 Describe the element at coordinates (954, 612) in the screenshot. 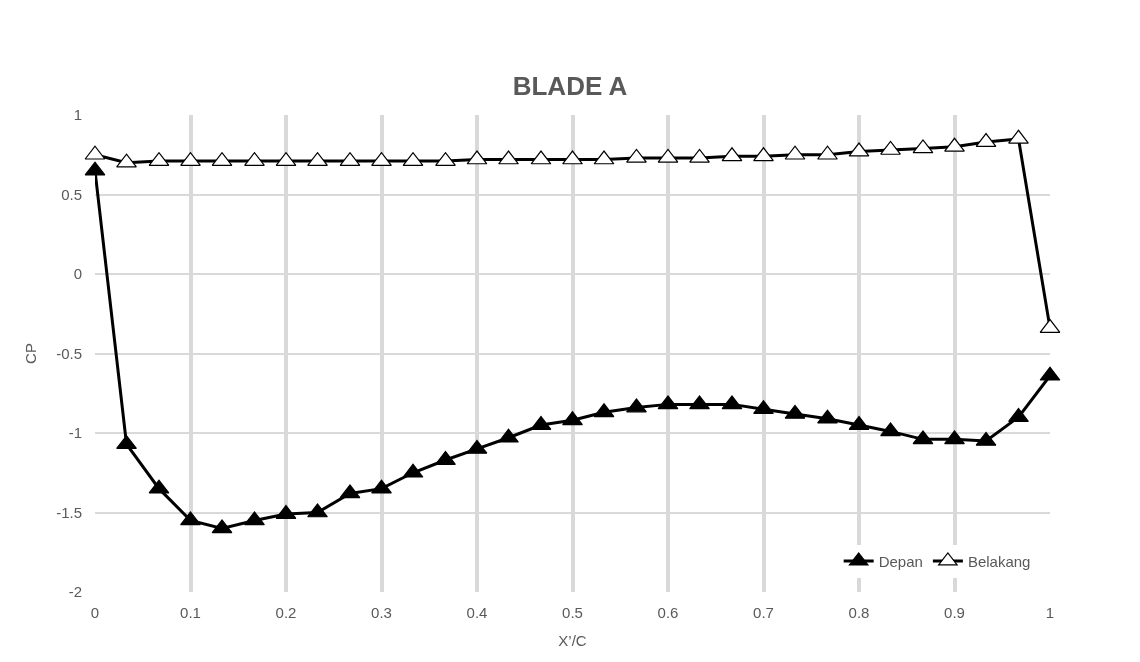

I see `x-tick-label: 0.9` at that location.